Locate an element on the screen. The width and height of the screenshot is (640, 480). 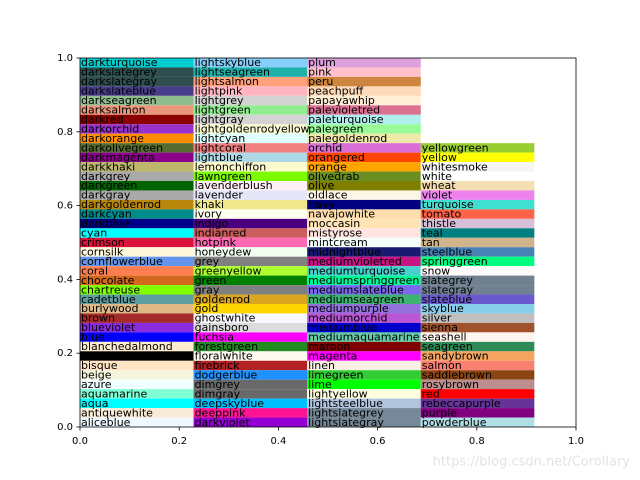
swatch-label: lemonchiffon is located at coordinates (231, 166).